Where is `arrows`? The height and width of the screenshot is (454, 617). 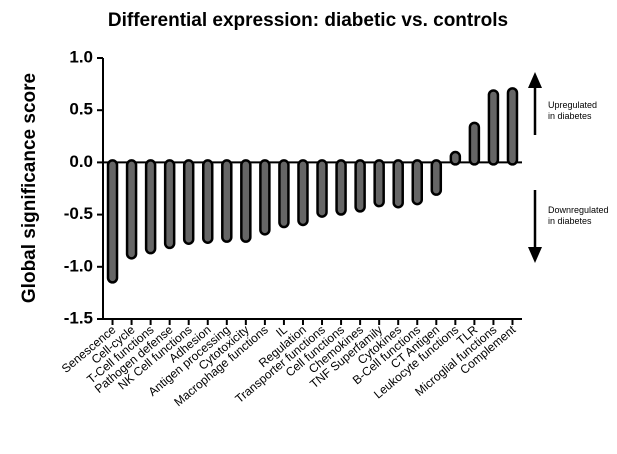 arrows is located at coordinates (535, 167).